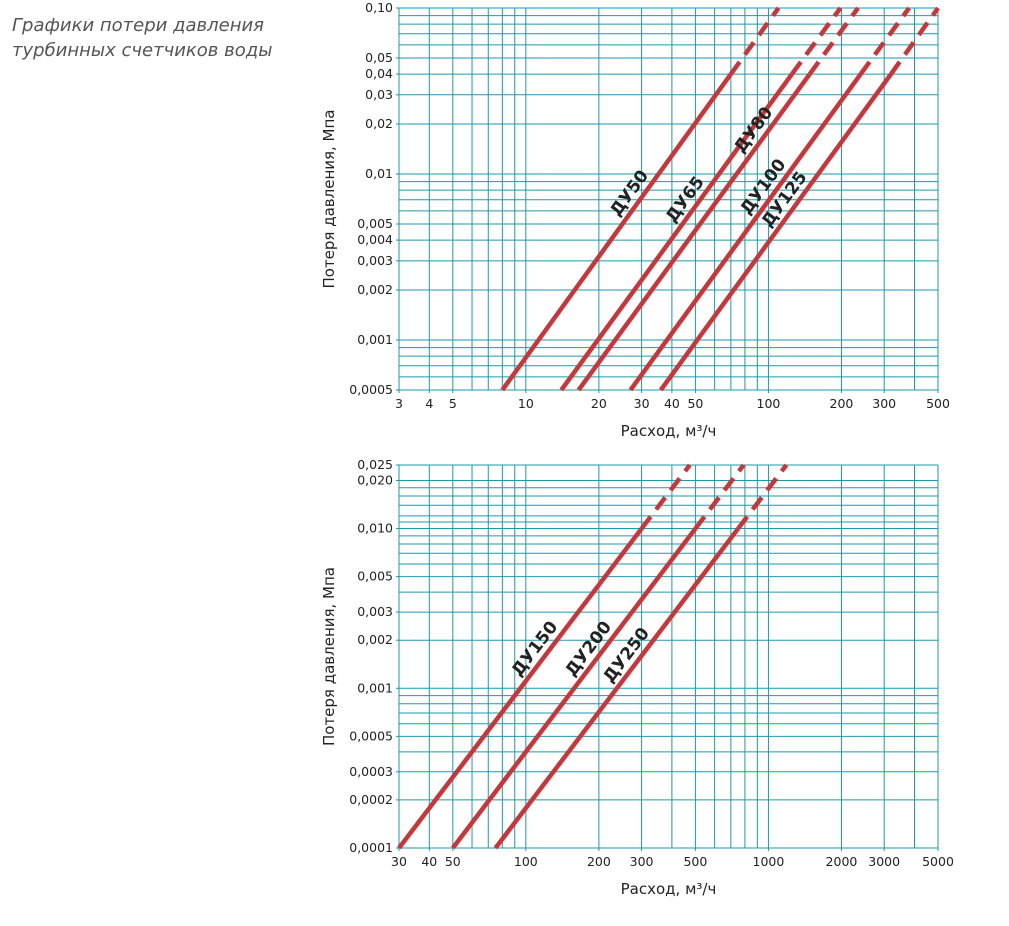  I want to click on x-tick-label: 20, so click(599, 403).